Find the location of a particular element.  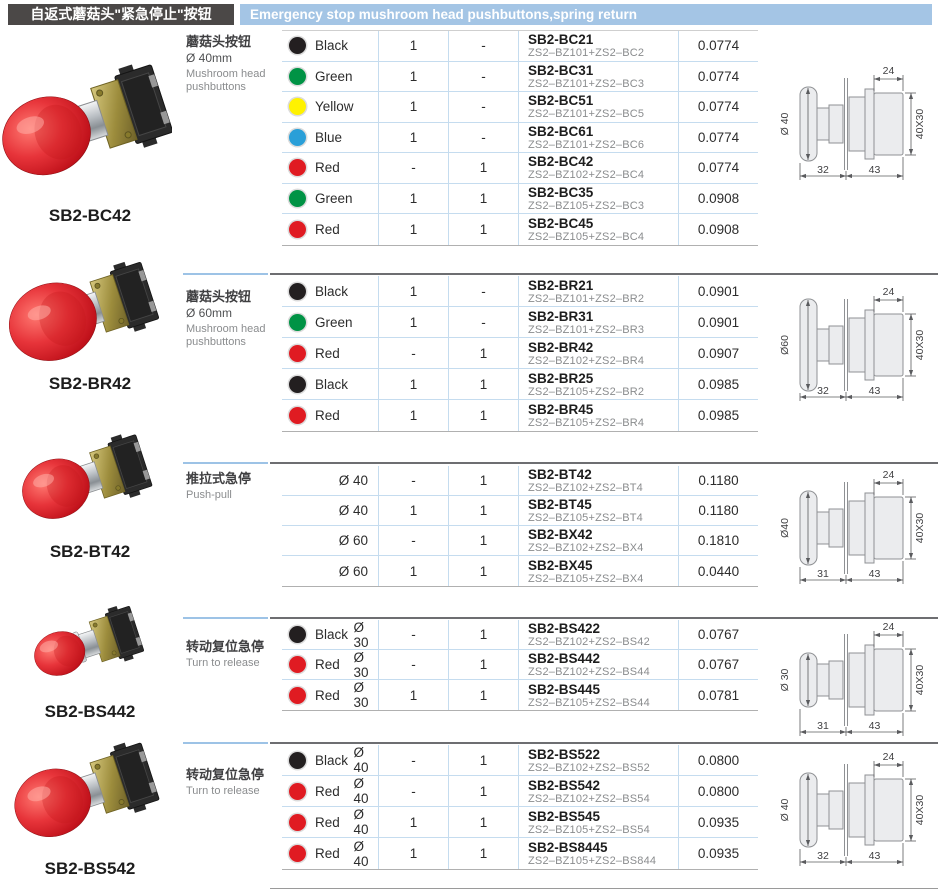

model-code: SB2-BC42 is located at coordinates (561, 162).